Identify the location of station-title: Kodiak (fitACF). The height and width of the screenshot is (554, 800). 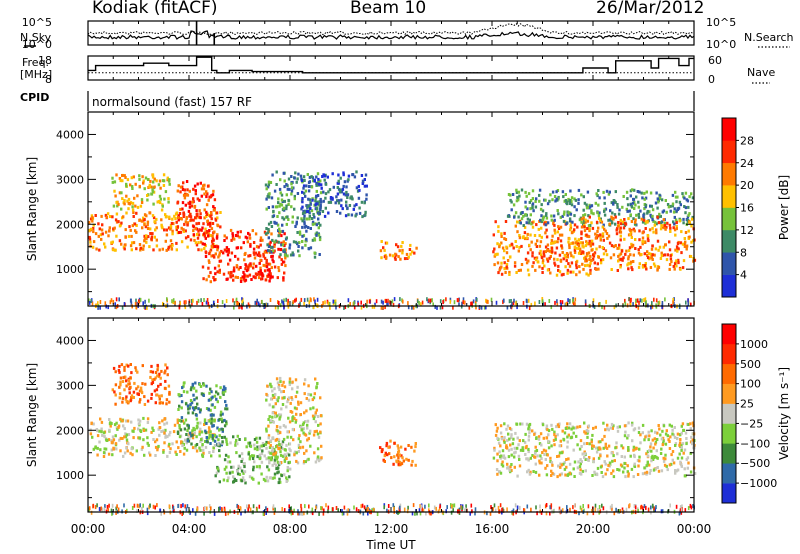
(155, 9).